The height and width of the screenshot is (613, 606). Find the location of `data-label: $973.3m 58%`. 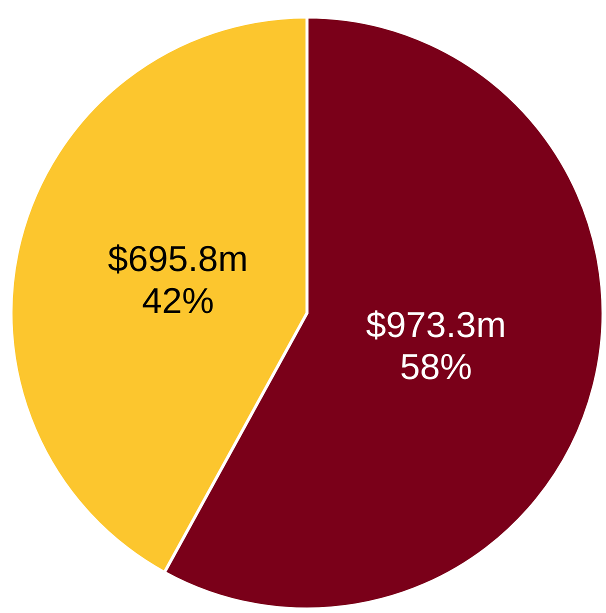

data-label: $973.3m 58% is located at coordinates (436, 346).